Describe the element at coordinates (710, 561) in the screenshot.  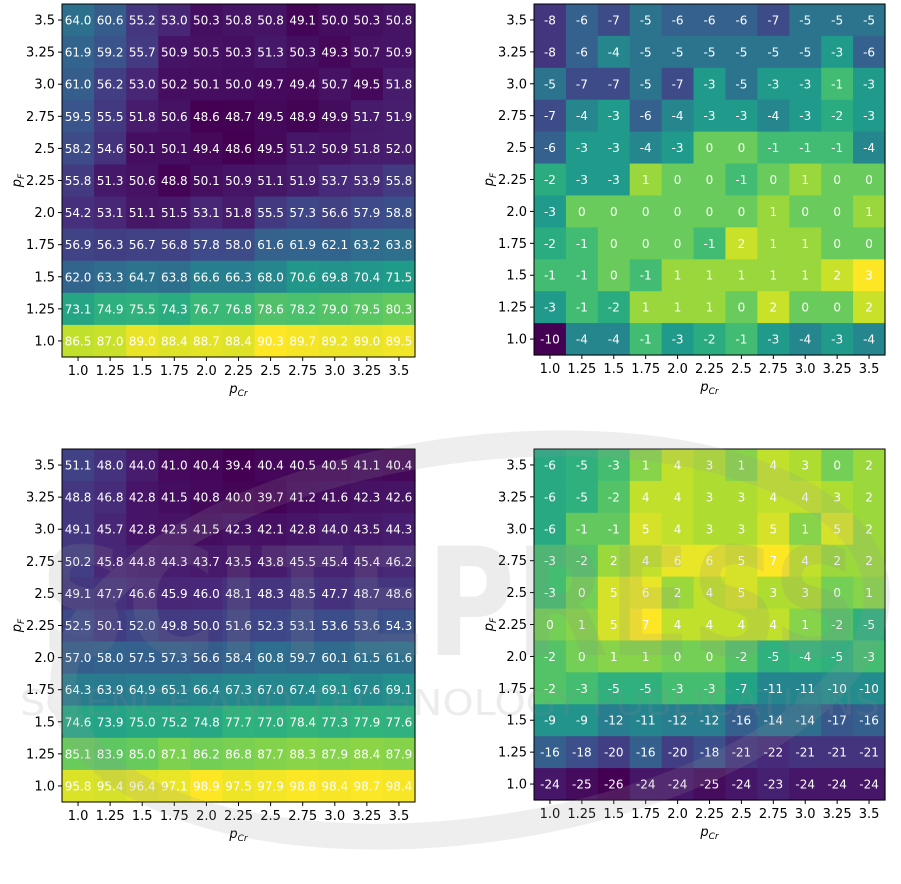
I see `cell-value: 6` at that location.